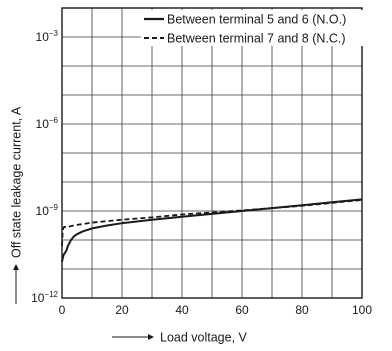 The height and width of the screenshot is (351, 392). I want to click on series-line-nc, so click(212, 222).